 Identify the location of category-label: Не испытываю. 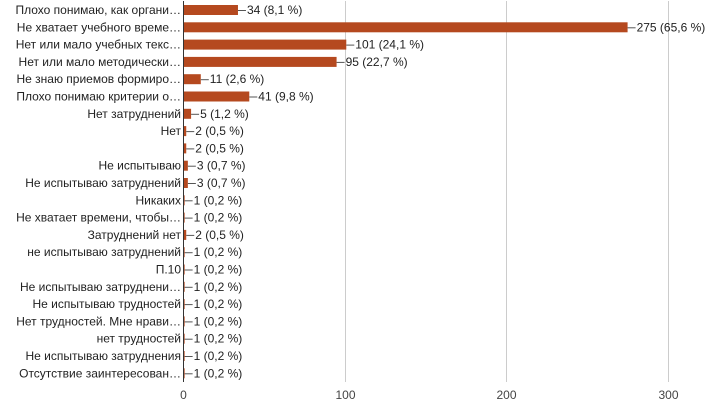
(139, 166).